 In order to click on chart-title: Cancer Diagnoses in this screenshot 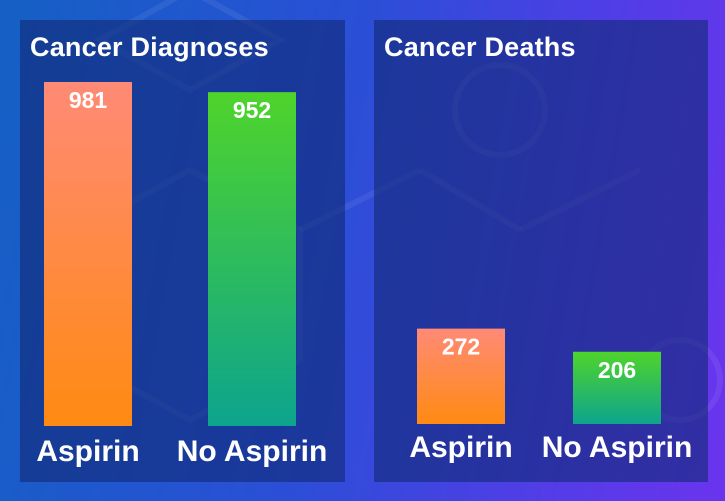, I will do `click(149, 47)`.